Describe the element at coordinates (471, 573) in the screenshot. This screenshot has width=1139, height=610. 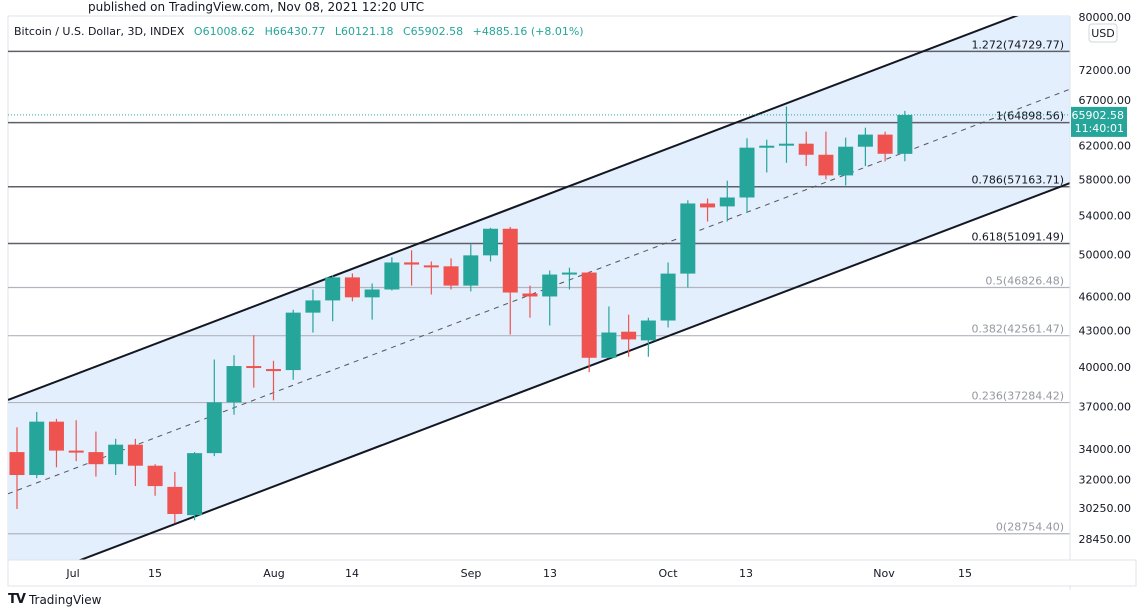
I see `time-tick-label: Sep` at that location.